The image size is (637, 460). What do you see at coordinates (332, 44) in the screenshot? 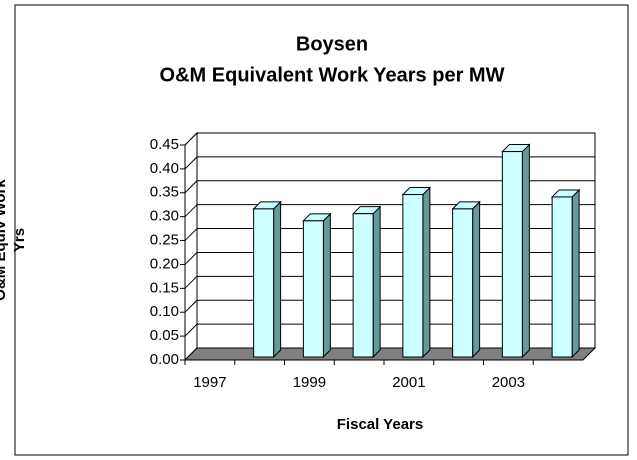
I see `chart-title: Boysen` at bounding box center [332, 44].